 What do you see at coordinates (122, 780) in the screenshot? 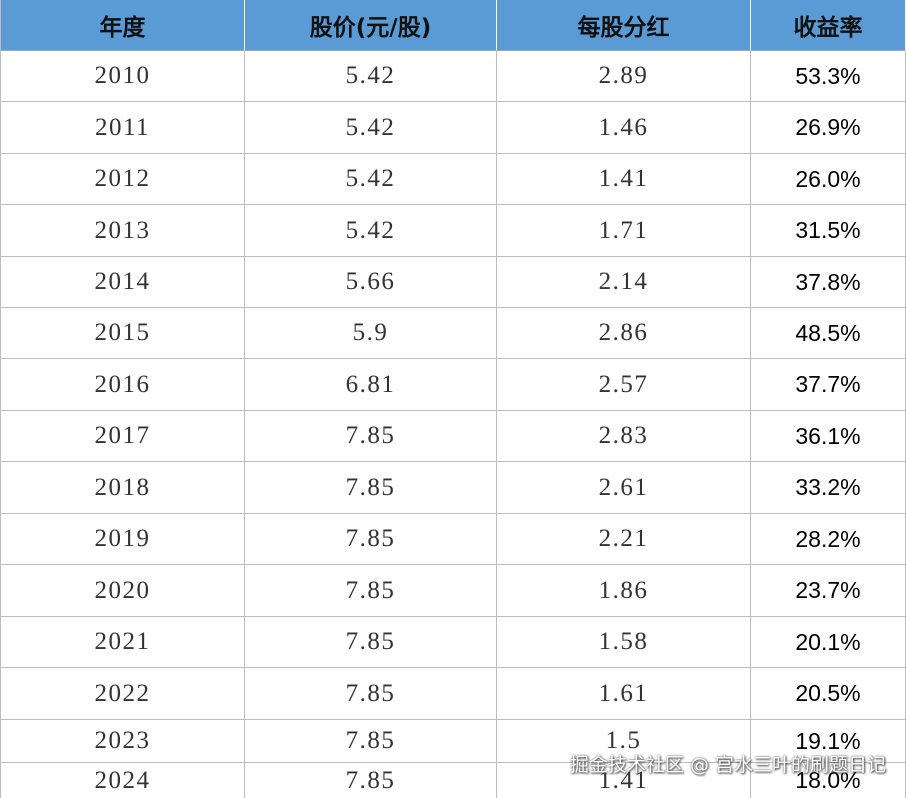
I see `table-cell: 2024` at bounding box center [122, 780].